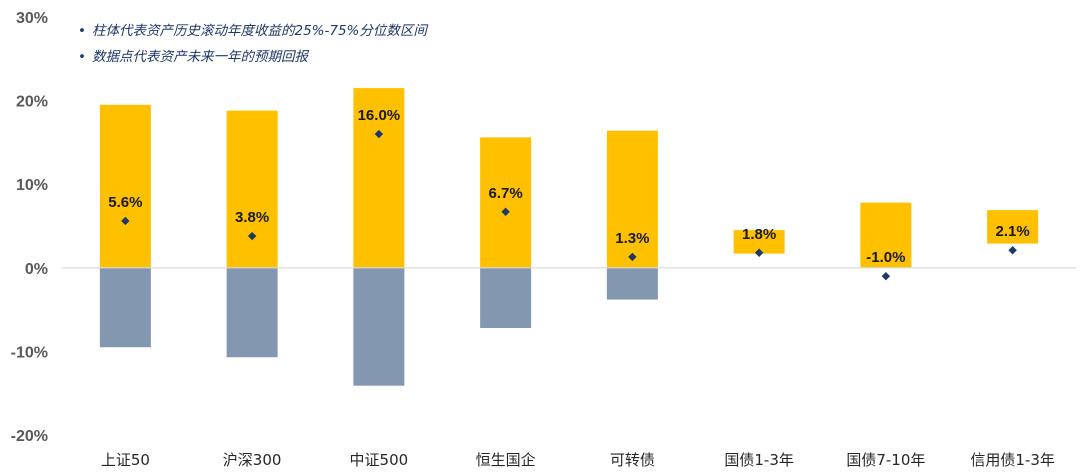 This screenshot has width=1080, height=476. Describe the element at coordinates (1013, 231) in the screenshot. I see `data-label: 2.1%` at that location.